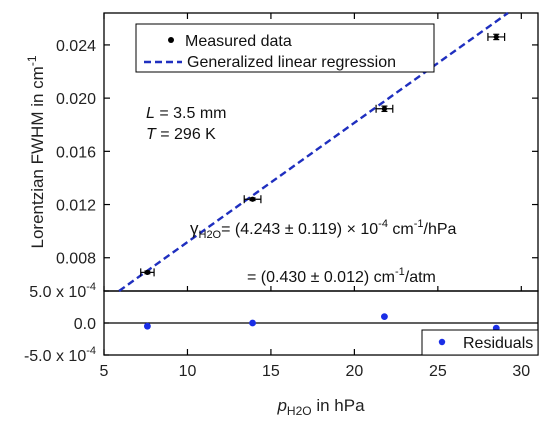  Describe the element at coordinates (383, 224) in the screenshot. I see `annotation-gamma-exponent: -4` at that location.